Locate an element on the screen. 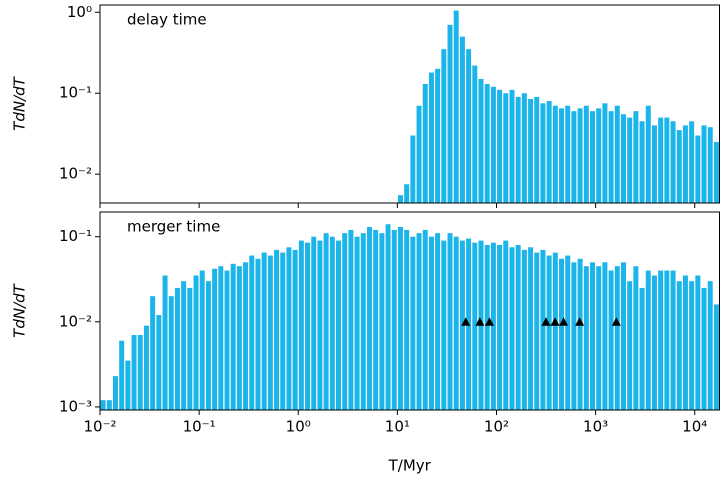 This screenshot has width=720, height=478. y-tick-label: 10⁻² is located at coordinates (75, 174).